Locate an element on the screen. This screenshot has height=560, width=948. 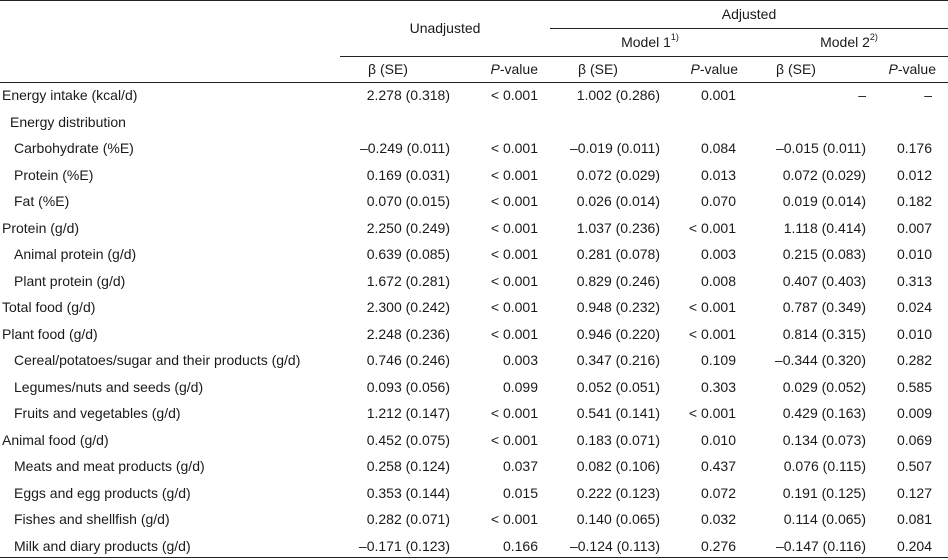
model1-beta-cell: 0.072 (0.029) is located at coordinates (618, 174).